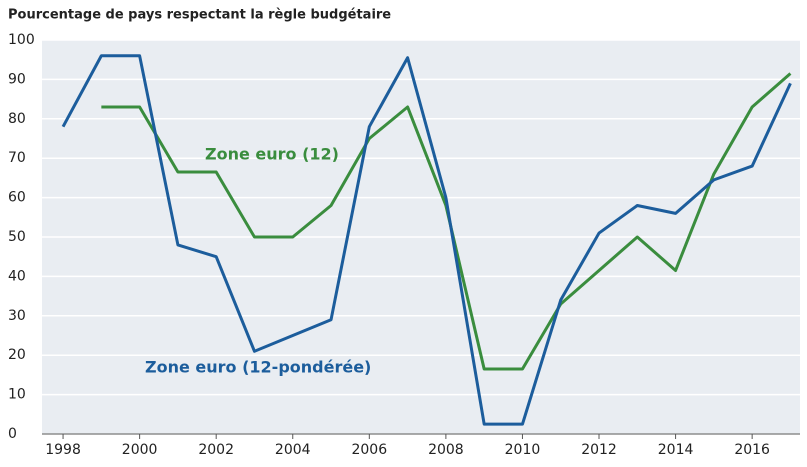 The image size is (807, 467). Describe the element at coordinates (676, 450) in the screenshot. I see `x-tick-label: 2014` at that location.